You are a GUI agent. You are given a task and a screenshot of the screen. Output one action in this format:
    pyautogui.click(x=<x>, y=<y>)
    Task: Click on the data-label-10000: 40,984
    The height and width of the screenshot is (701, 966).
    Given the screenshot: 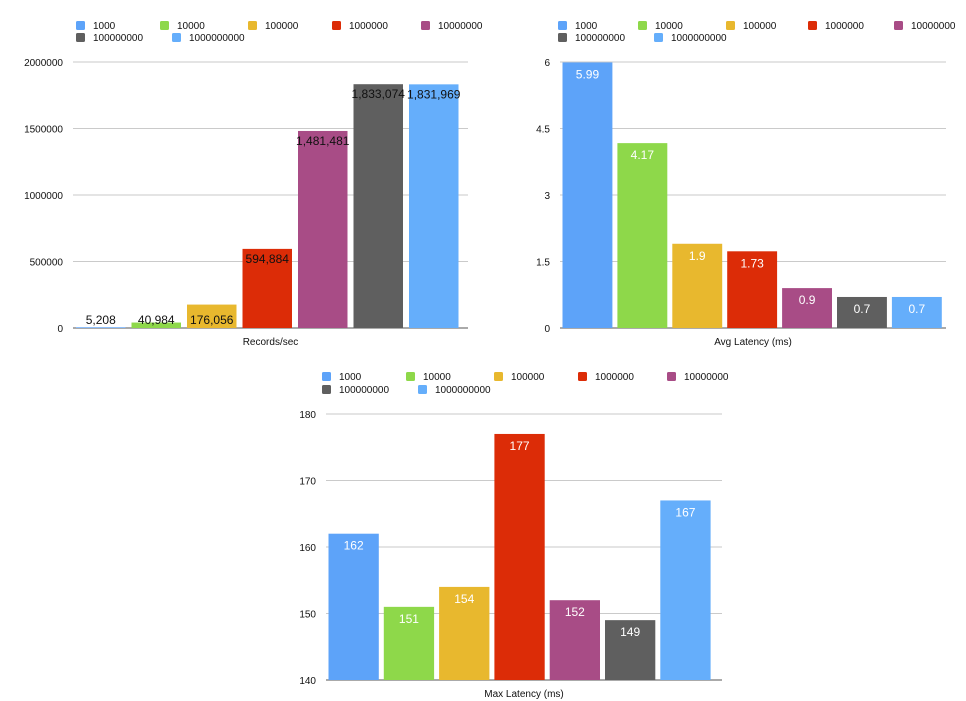 What is the action you would take?
    pyautogui.click(x=156, y=320)
    